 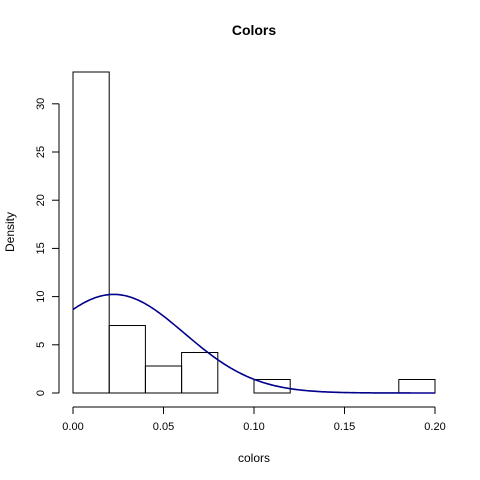 I want to click on y-tick-label: 20, so click(x=41, y=200).